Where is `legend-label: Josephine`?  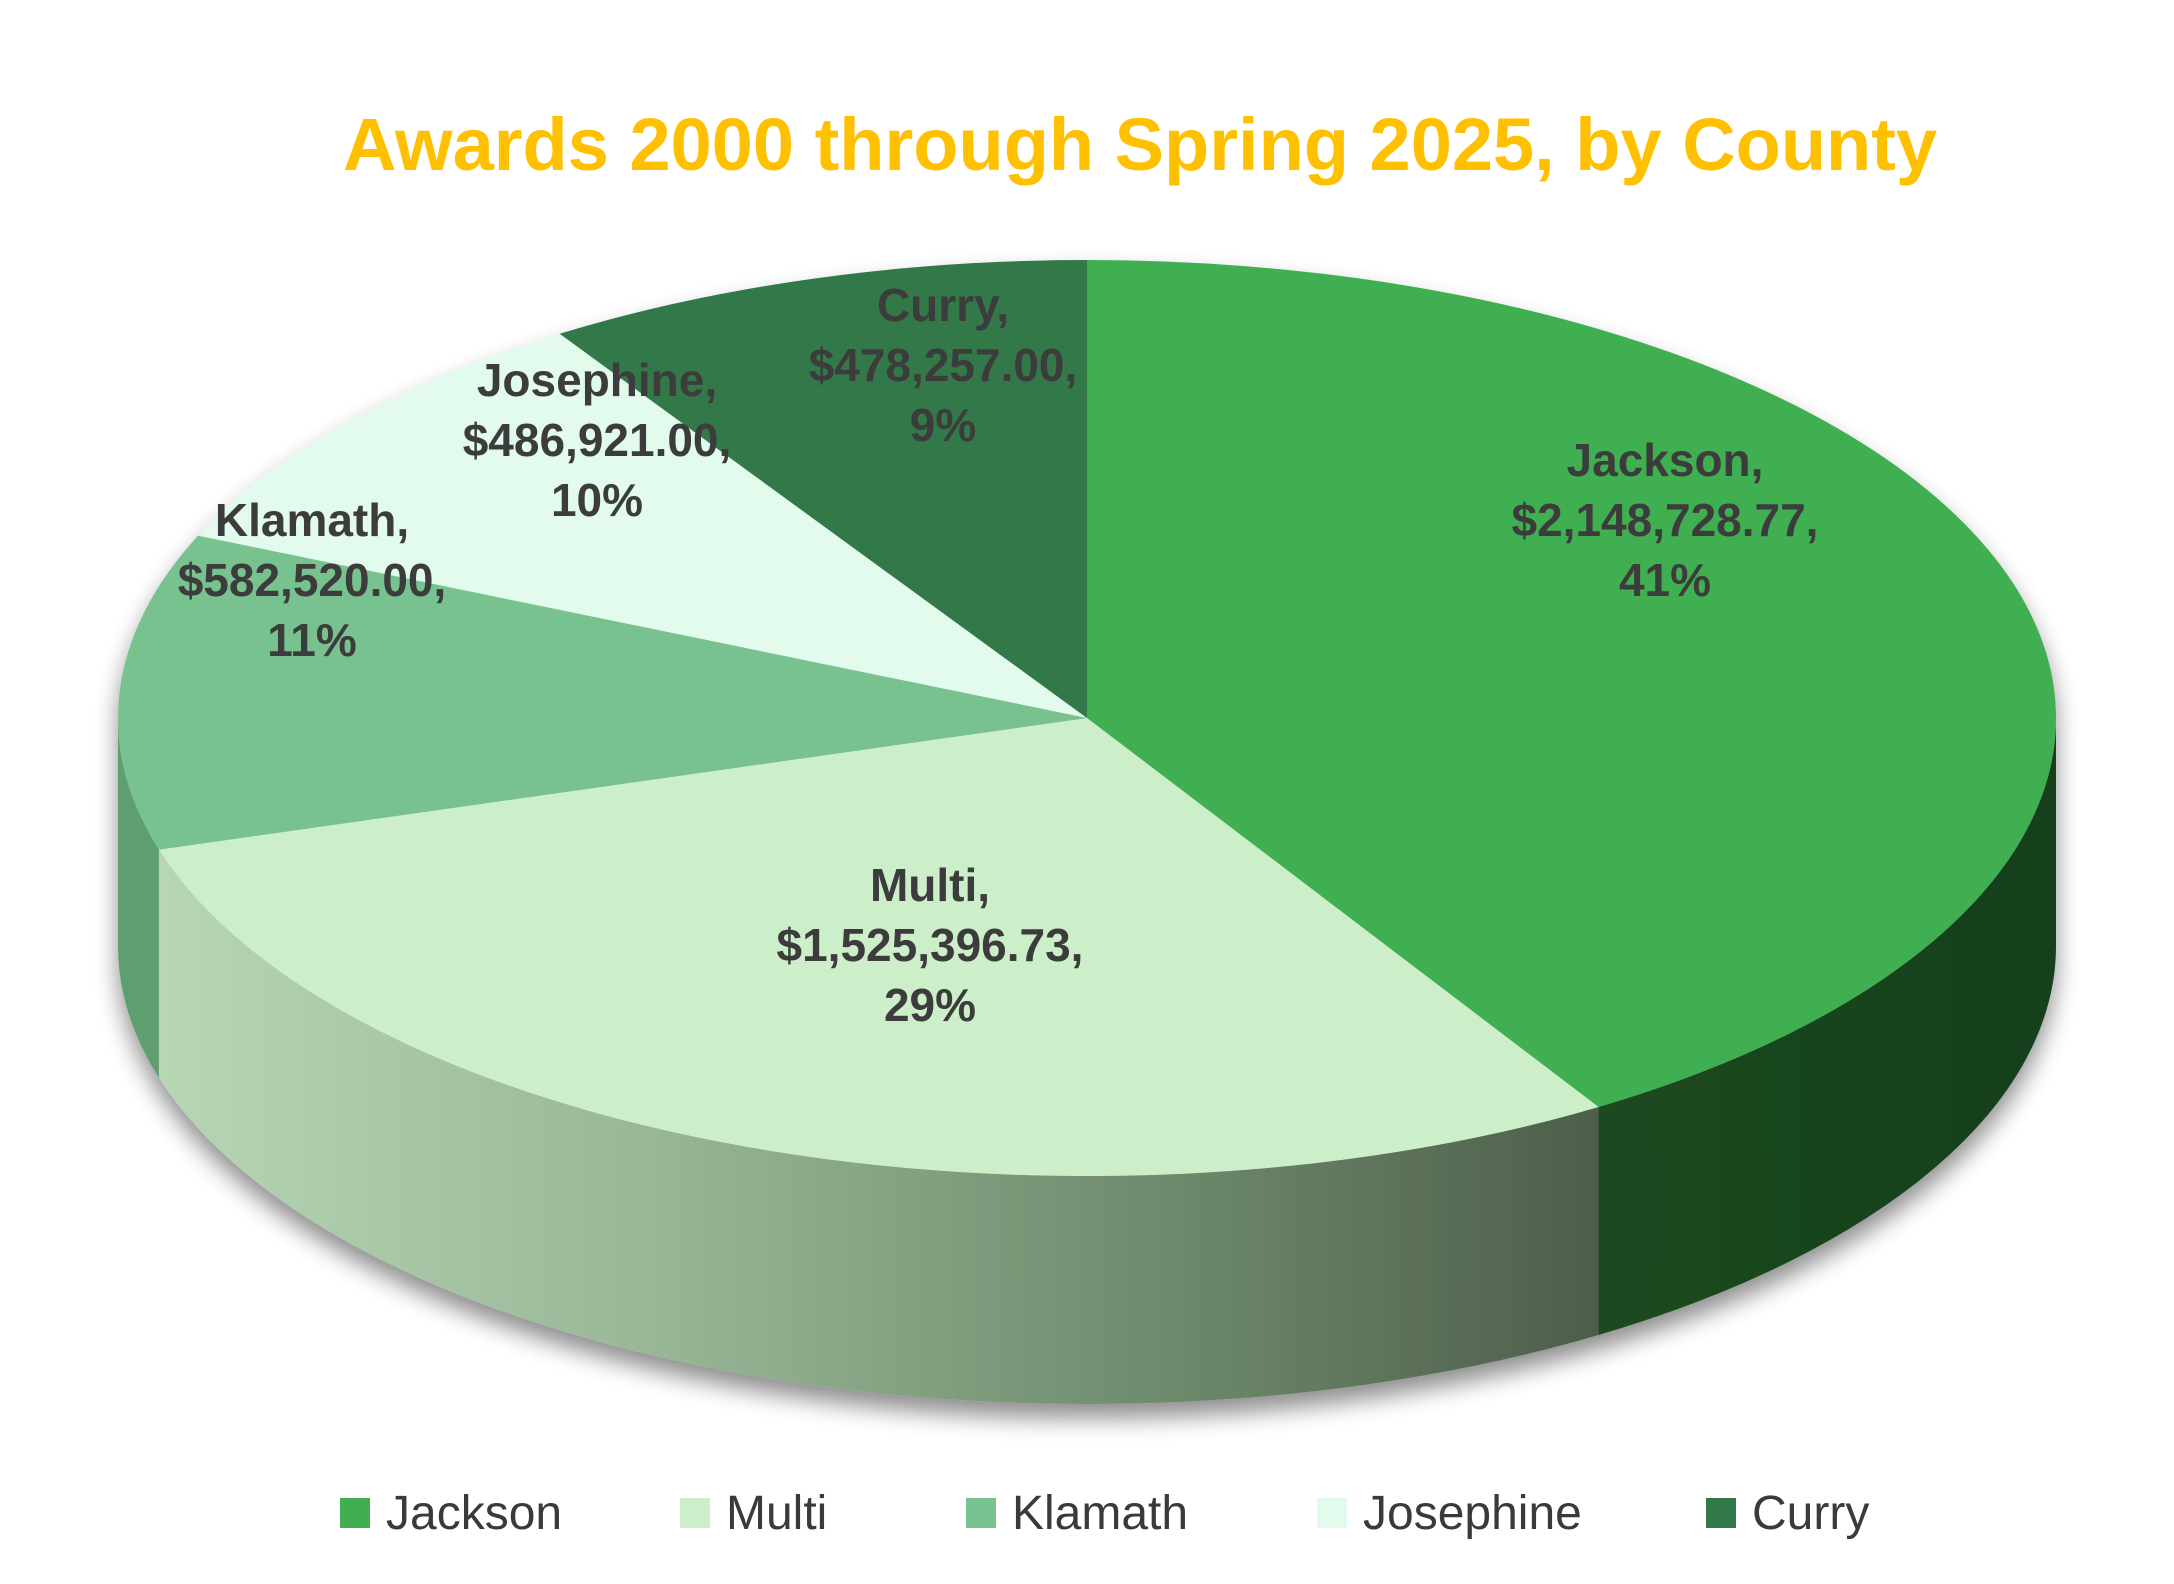 legend-label: Josephine is located at coordinates (1472, 1513).